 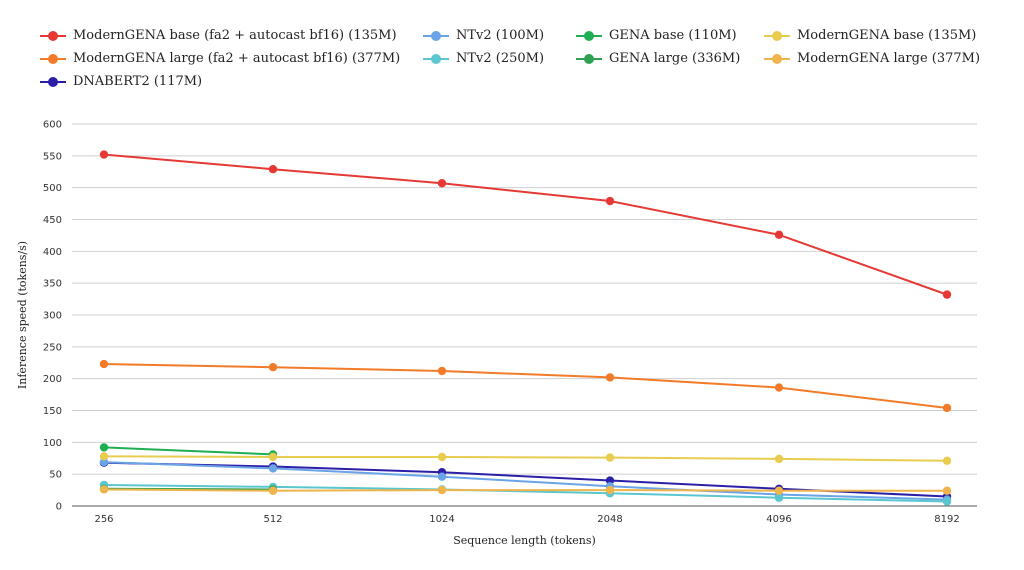 I want to click on y-axis-title: Inference speed (tokens/s), so click(x=22, y=315).